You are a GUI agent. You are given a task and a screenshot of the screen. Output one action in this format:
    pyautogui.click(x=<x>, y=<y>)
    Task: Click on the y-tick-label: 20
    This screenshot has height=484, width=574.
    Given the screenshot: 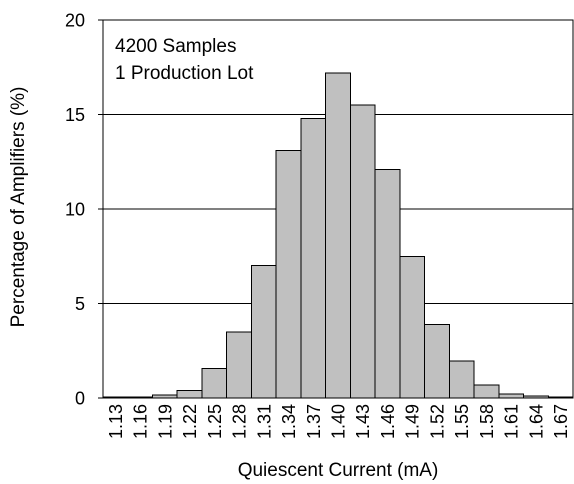 What is the action you would take?
    pyautogui.click(x=75, y=21)
    